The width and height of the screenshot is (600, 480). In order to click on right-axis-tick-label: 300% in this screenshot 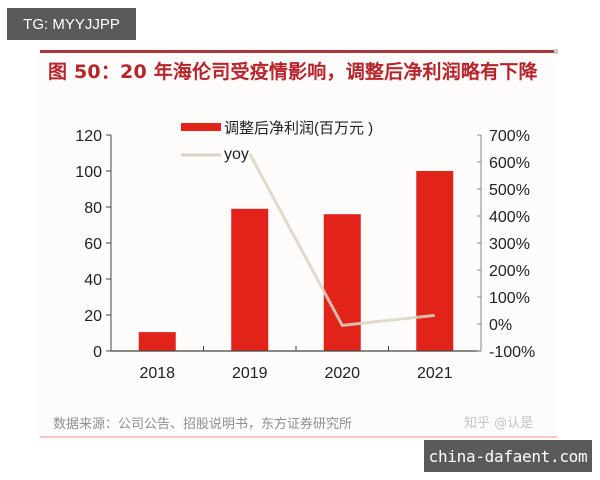, I will do `click(509, 244)`.